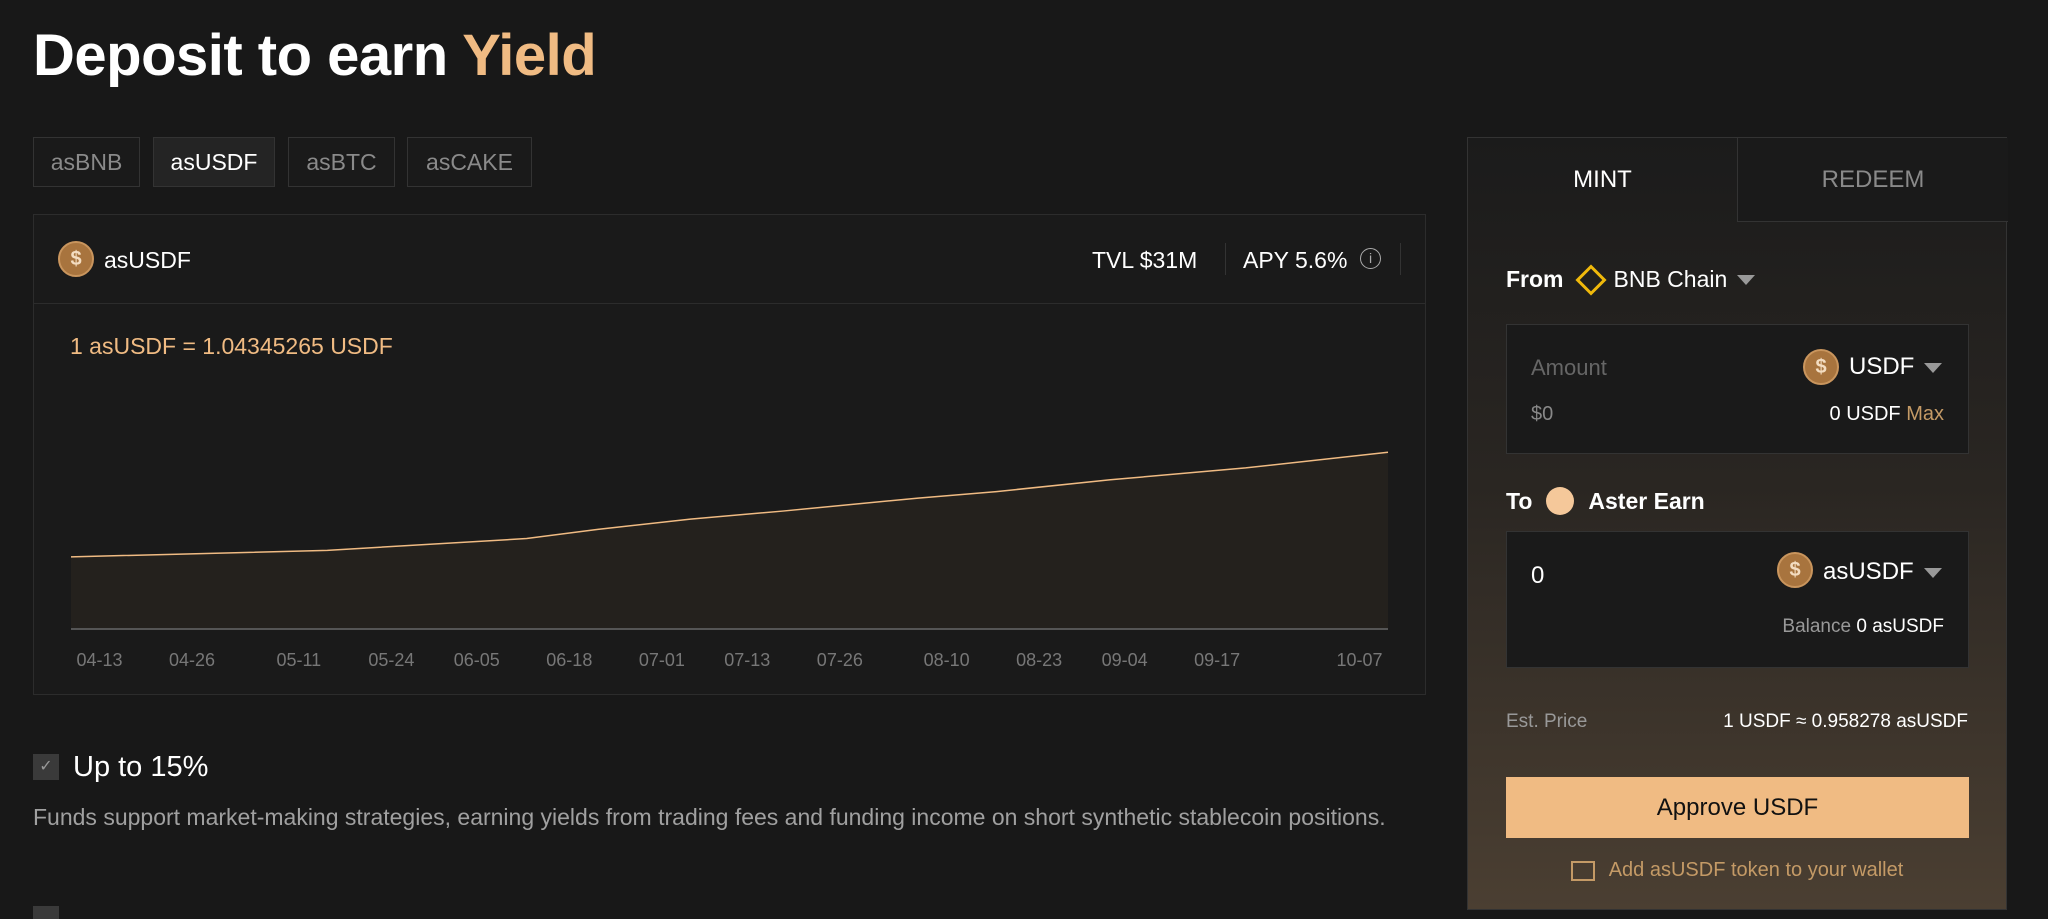  Describe the element at coordinates (1538, 575) in the screenshot. I see `receive-amount: 0` at that location.